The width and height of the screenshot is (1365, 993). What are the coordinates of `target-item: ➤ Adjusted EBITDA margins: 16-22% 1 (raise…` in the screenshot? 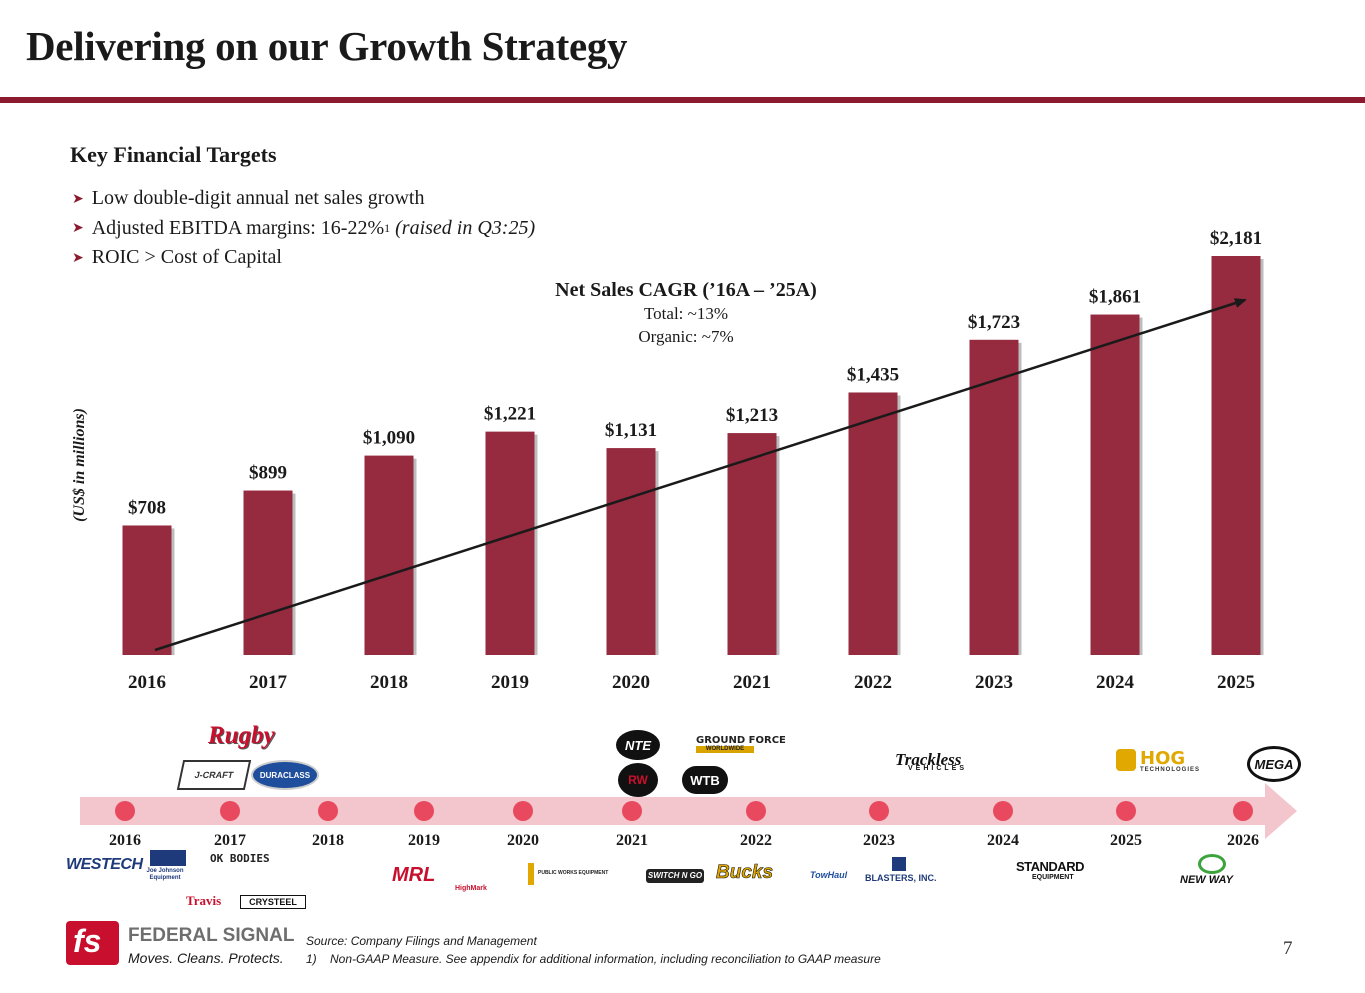 It's located at (304, 227).